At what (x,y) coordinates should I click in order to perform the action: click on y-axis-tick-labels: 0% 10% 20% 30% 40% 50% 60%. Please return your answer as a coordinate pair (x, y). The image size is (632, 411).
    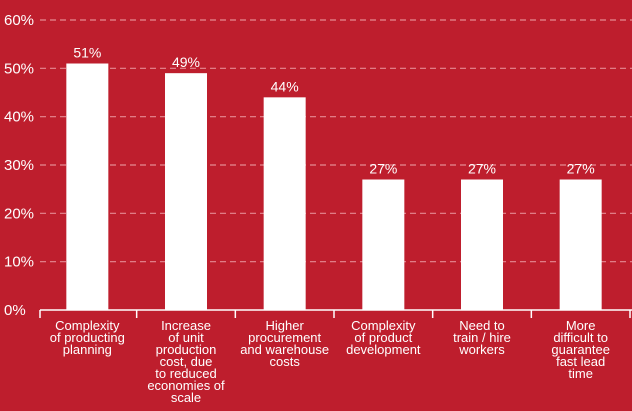
    Looking at the image, I should click on (19, 165).